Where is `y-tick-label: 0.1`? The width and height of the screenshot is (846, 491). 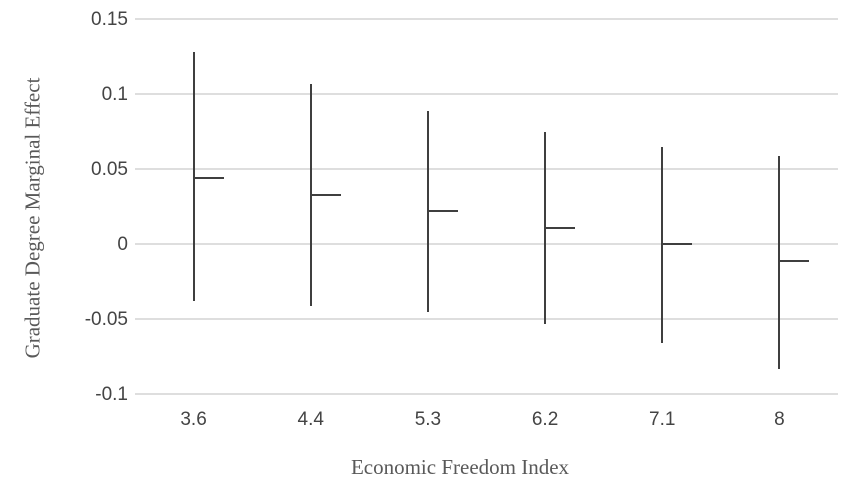
y-tick-label: 0.1 is located at coordinates (114, 94).